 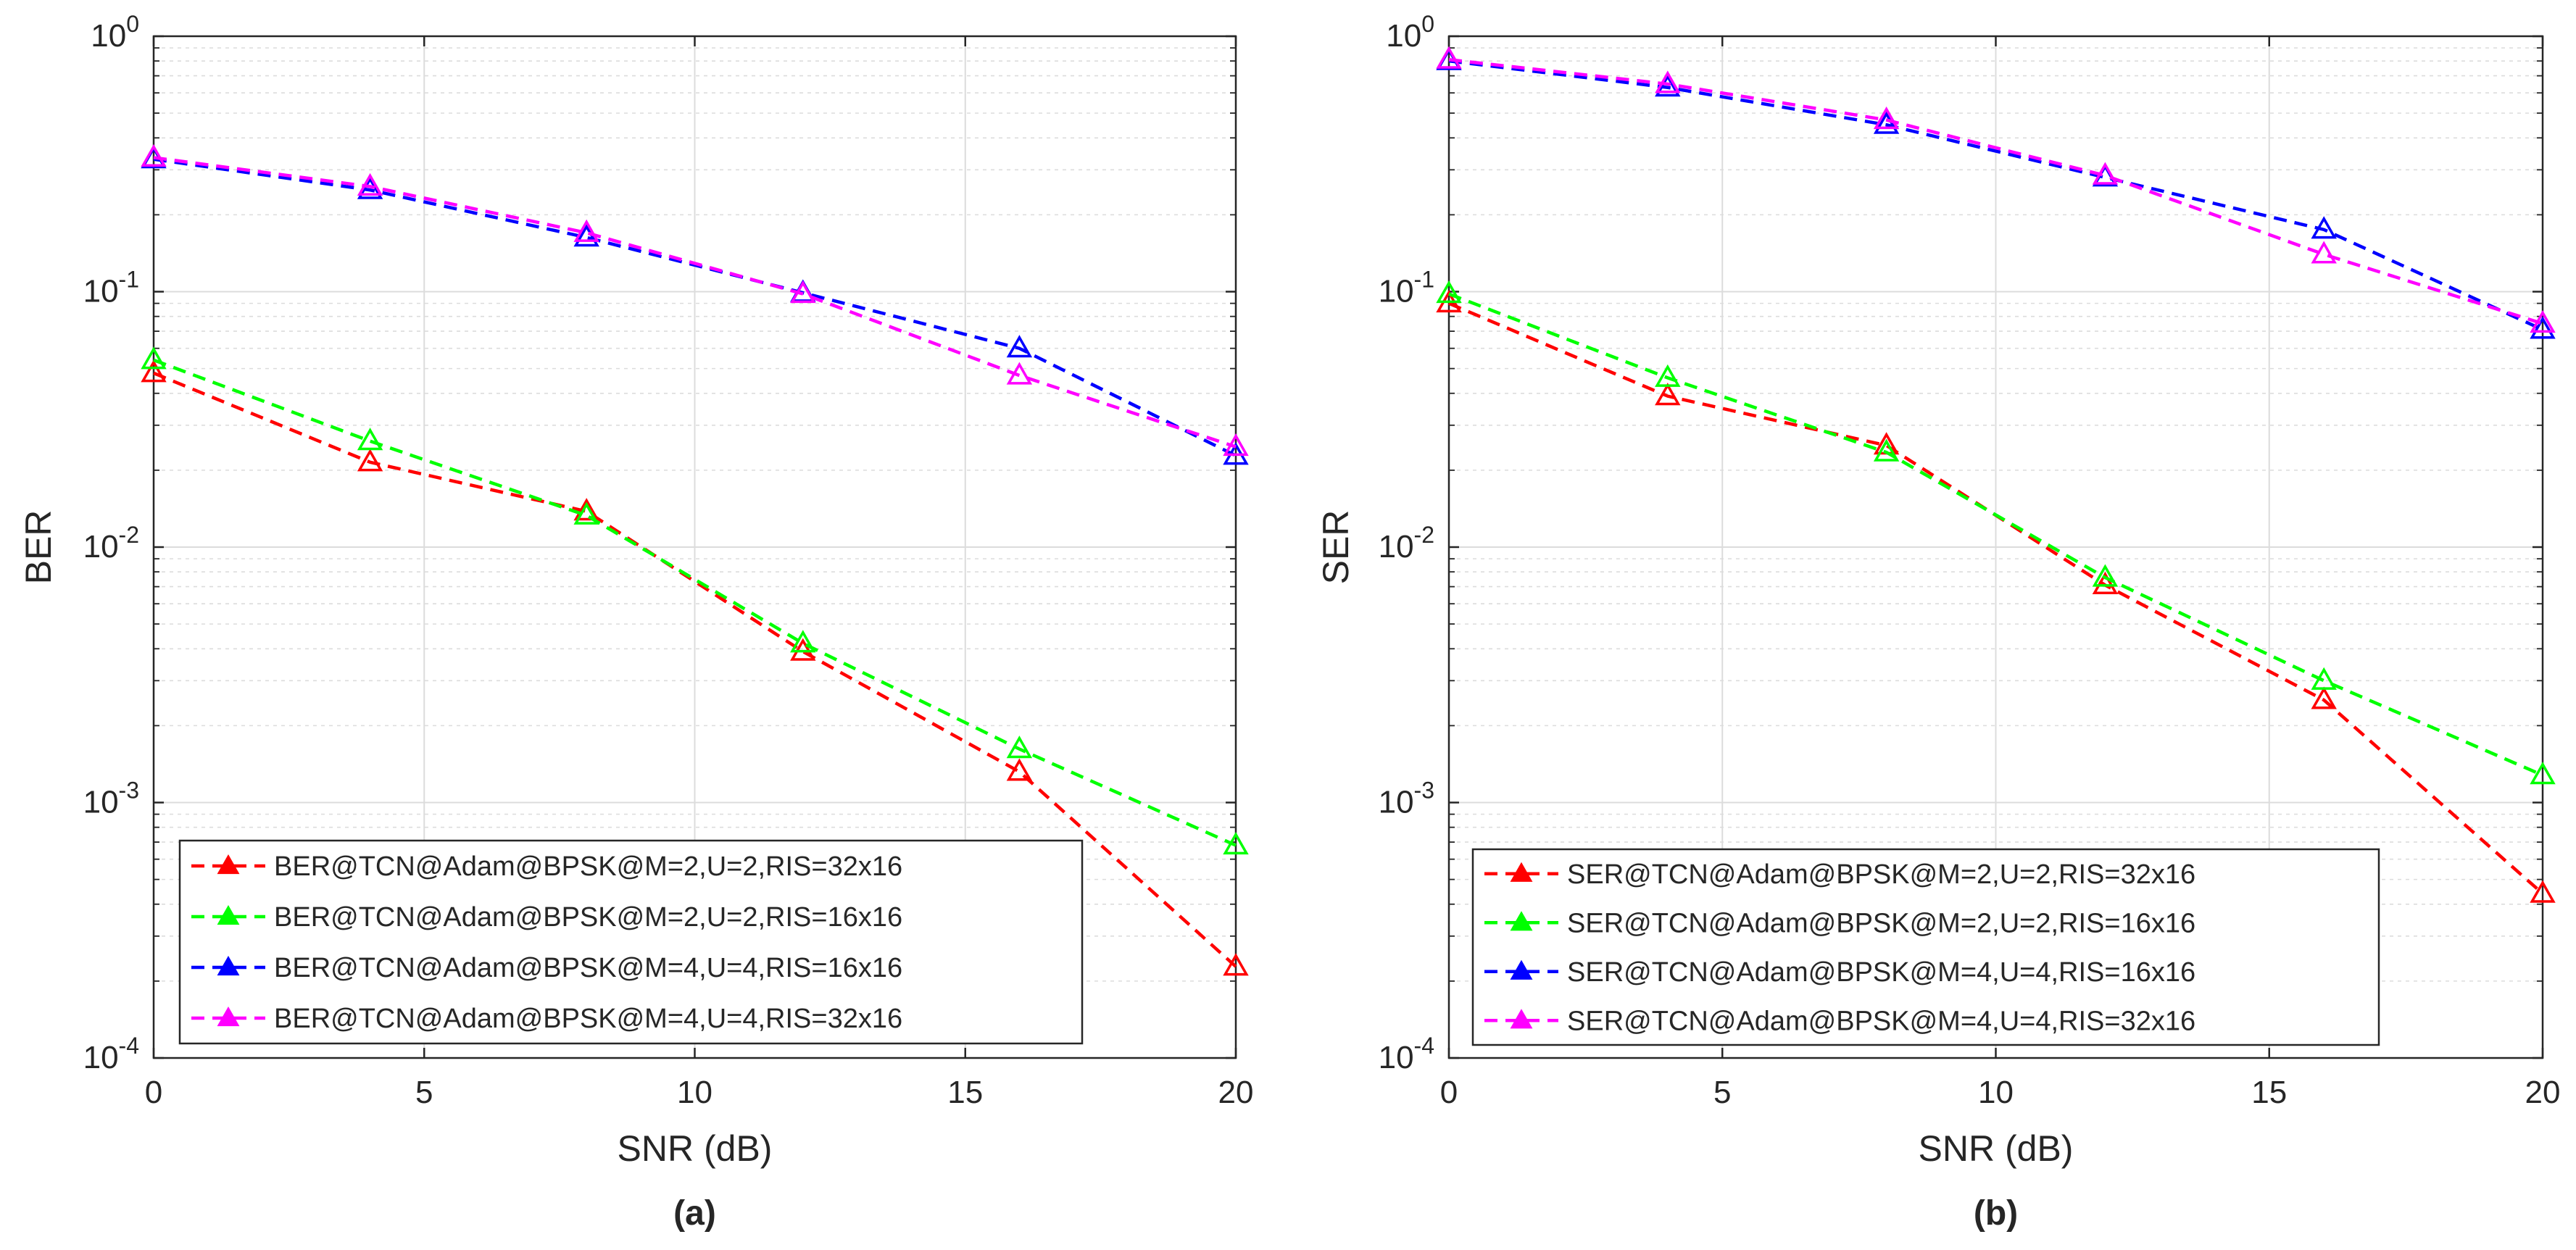 What do you see at coordinates (588, 968) in the screenshot?
I see `legend-entry-label: BER@TCN@Adam@BPSK@M=4,U=4,RIS=16x16` at bounding box center [588, 968].